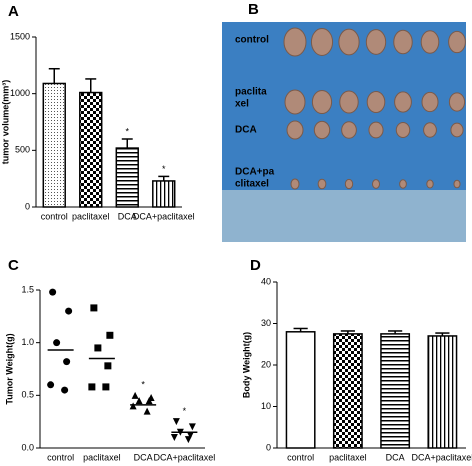 The image size is (472, 466). Describe the element at coordinates (27, 395) in the screenshot. I see `y-tick-label: 0.5` at that location.